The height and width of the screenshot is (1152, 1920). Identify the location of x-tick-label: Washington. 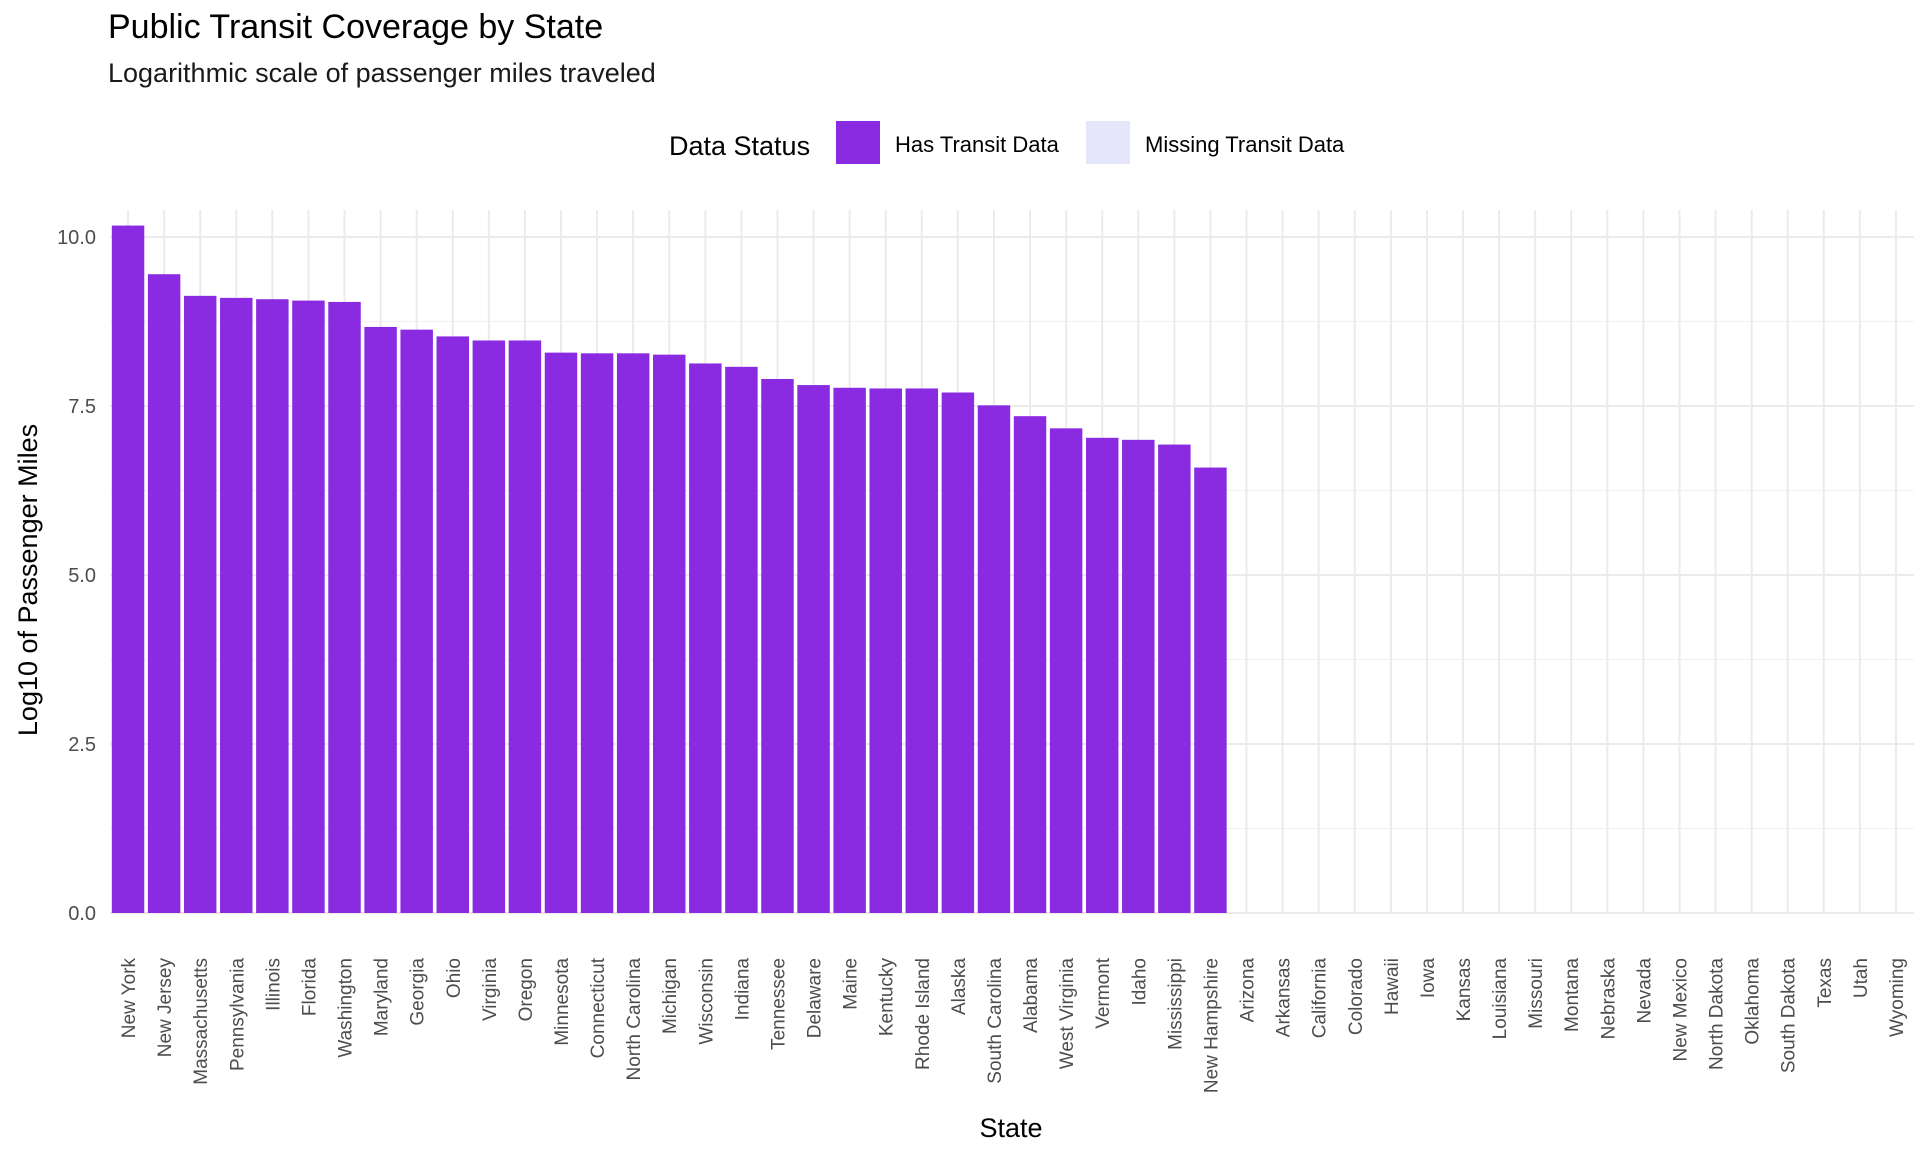
(346, 1008).